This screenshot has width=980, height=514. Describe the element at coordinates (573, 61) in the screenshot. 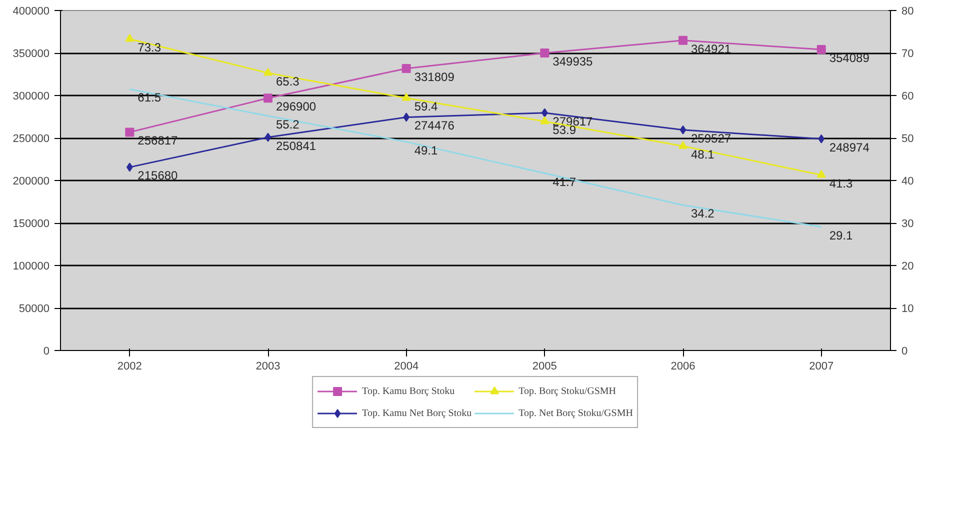

I see `data-label: 349935` at that location.